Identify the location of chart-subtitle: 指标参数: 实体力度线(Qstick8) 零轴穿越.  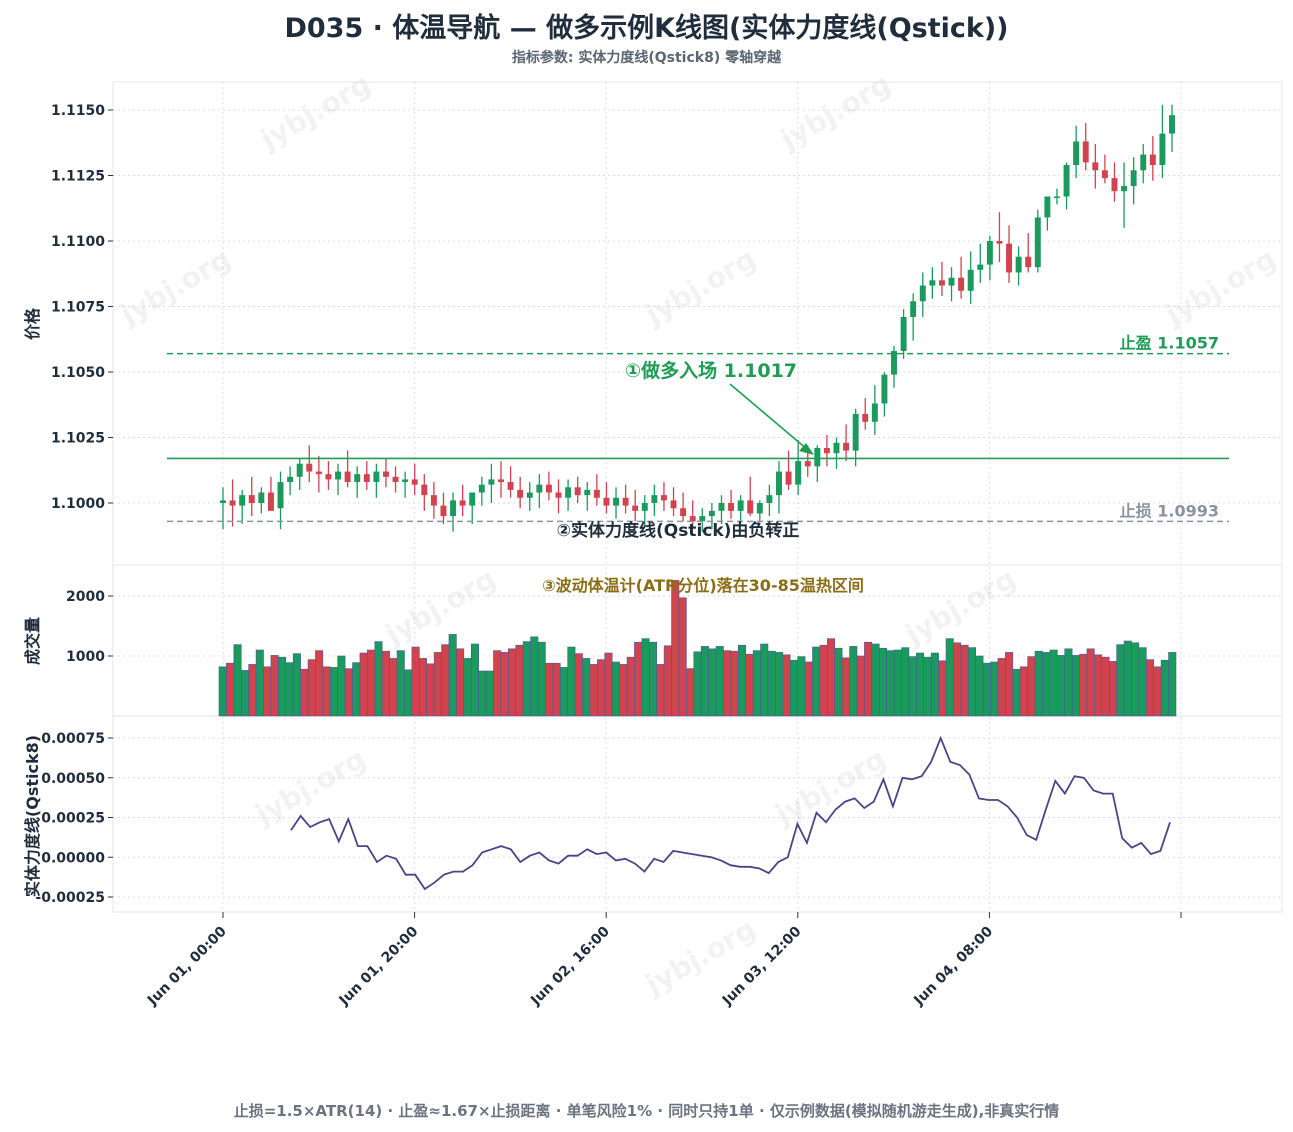
(646, 58).